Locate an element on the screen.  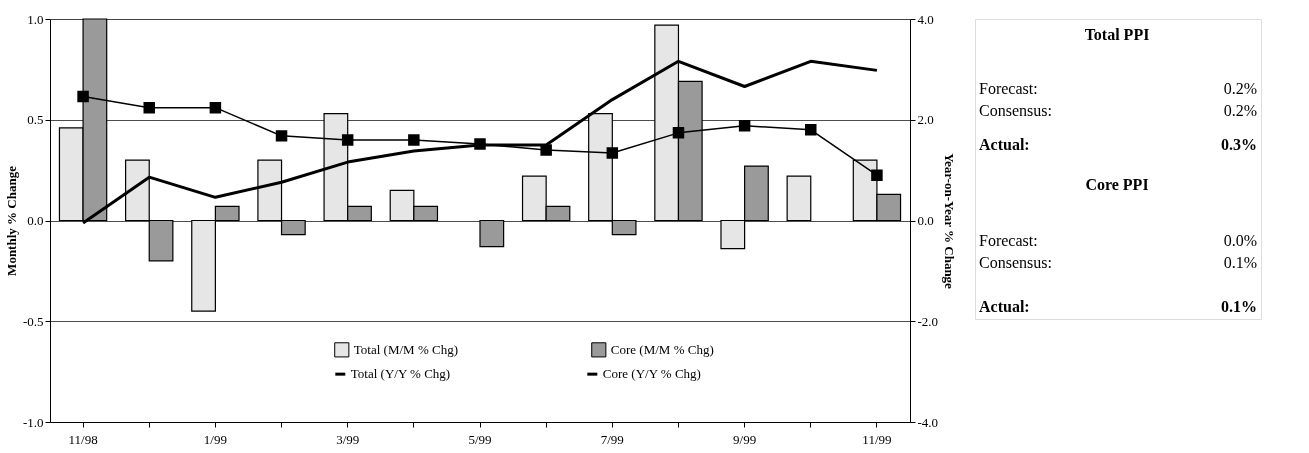
x-tick-label: 9/99 is located at coordinates (745, 439).